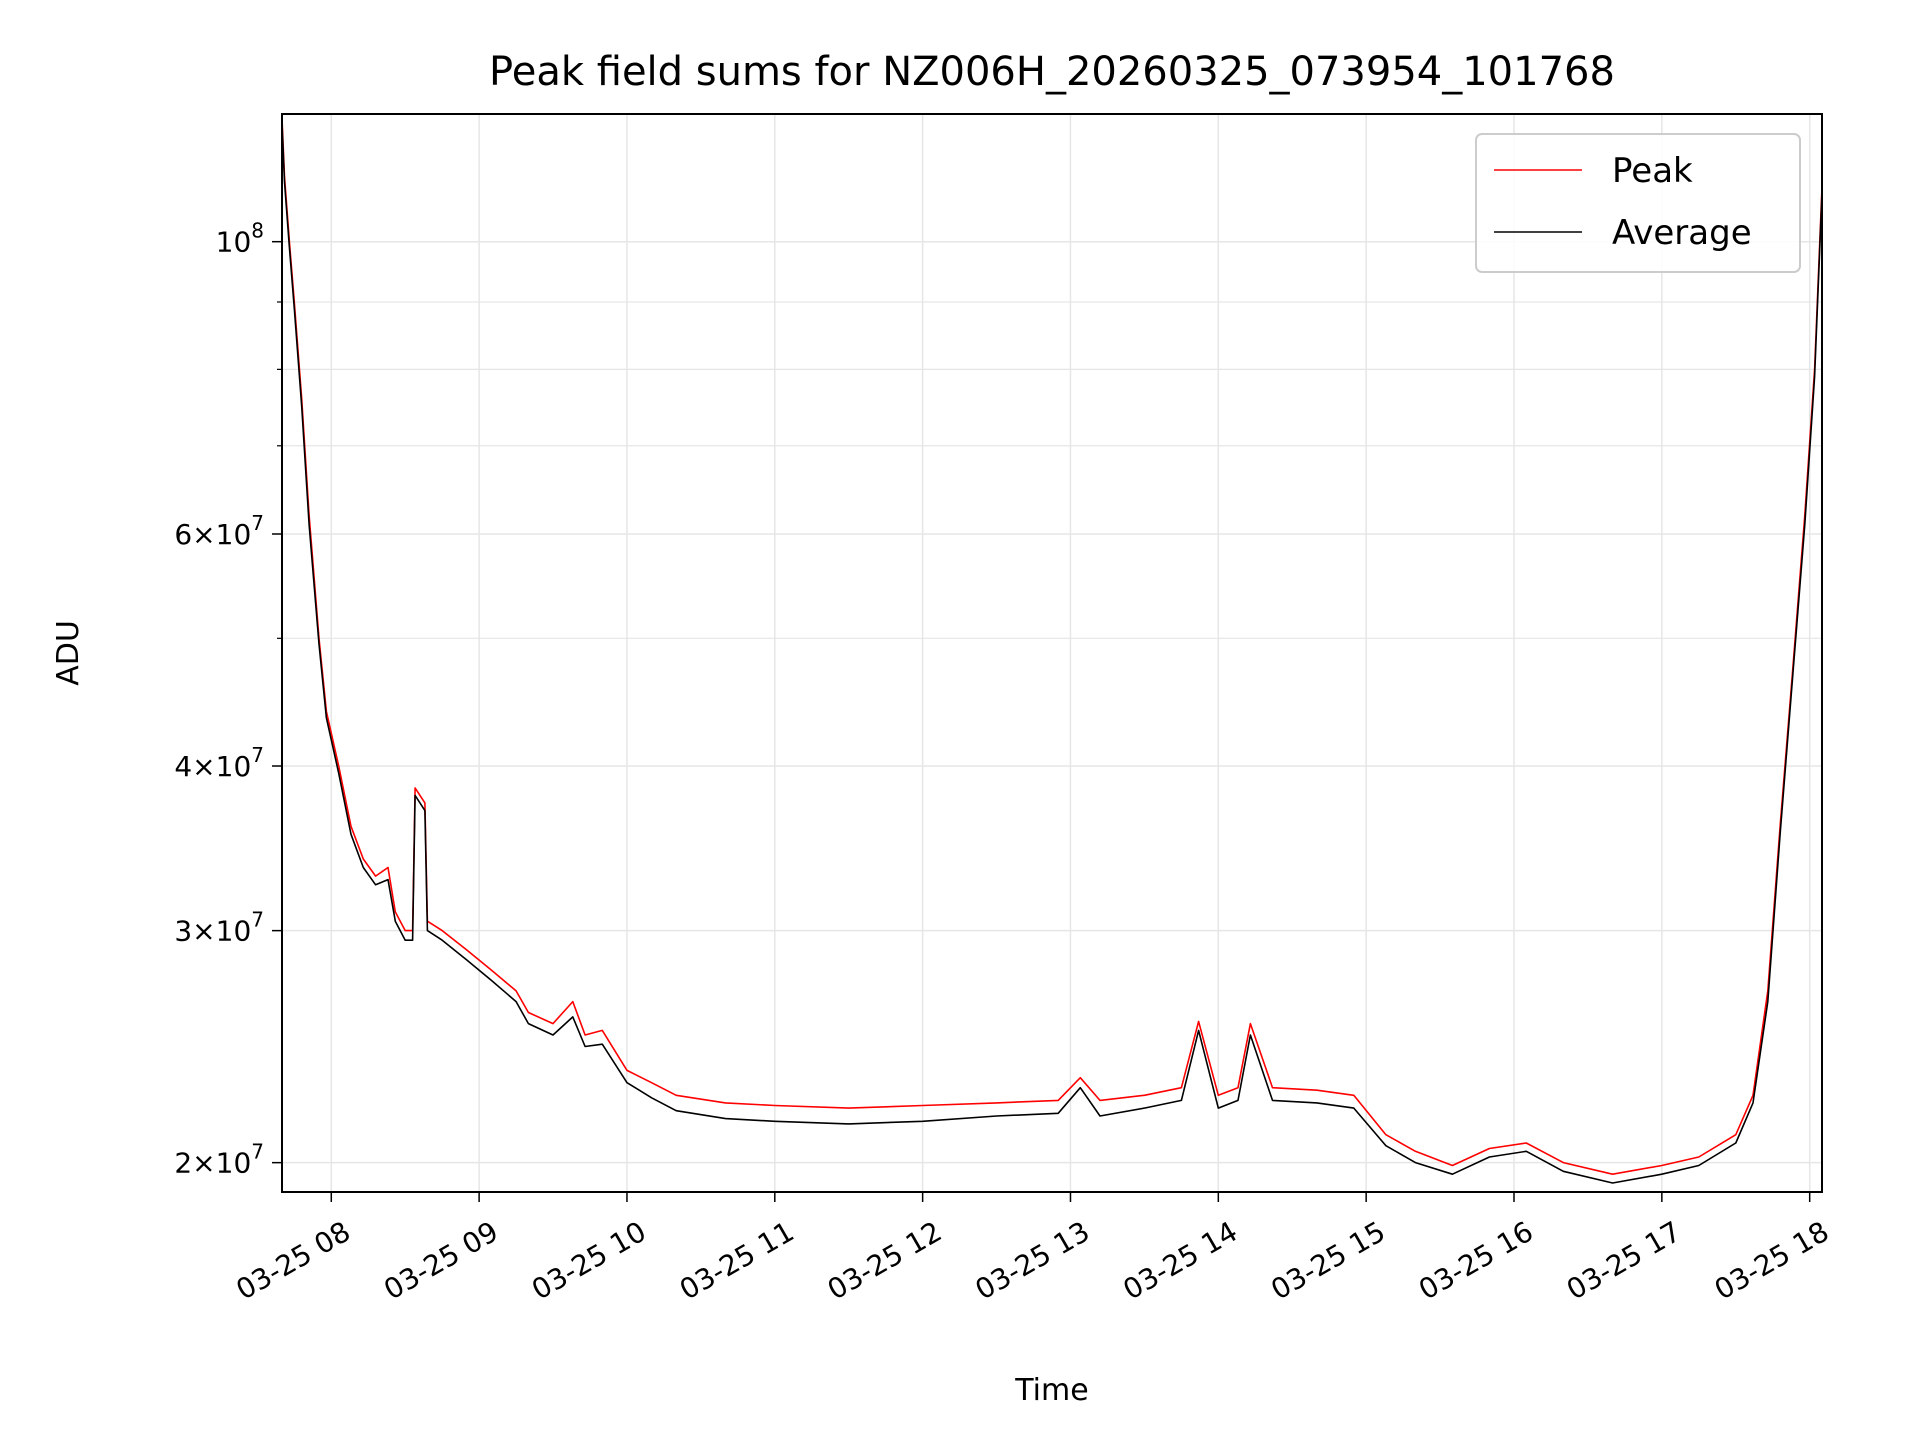  Describe the element at coordinates (1682, 233) in the screenshot. I see `legend-label-average: Average` at that location.